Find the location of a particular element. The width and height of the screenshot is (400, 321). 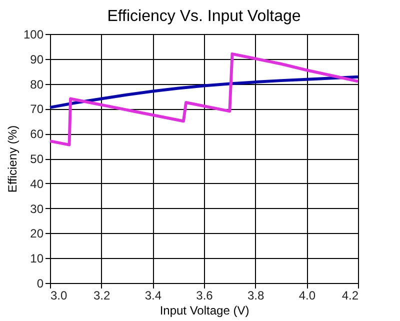

y-tick-label: 90 is located at coordinates (37, 59).